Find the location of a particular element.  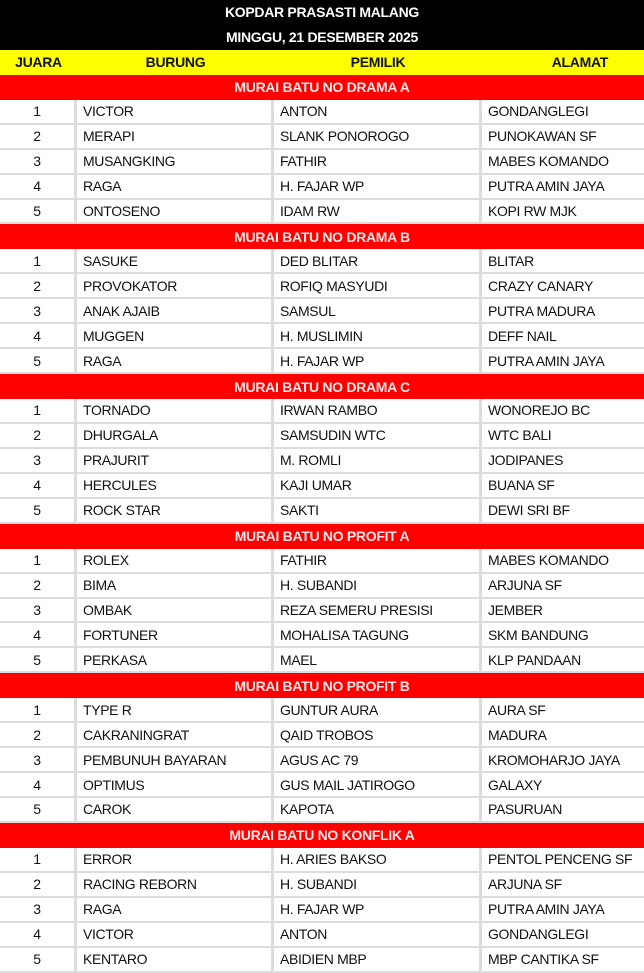

pemilik-cell: H. SUBANDI is located at coordinates (378, 585).